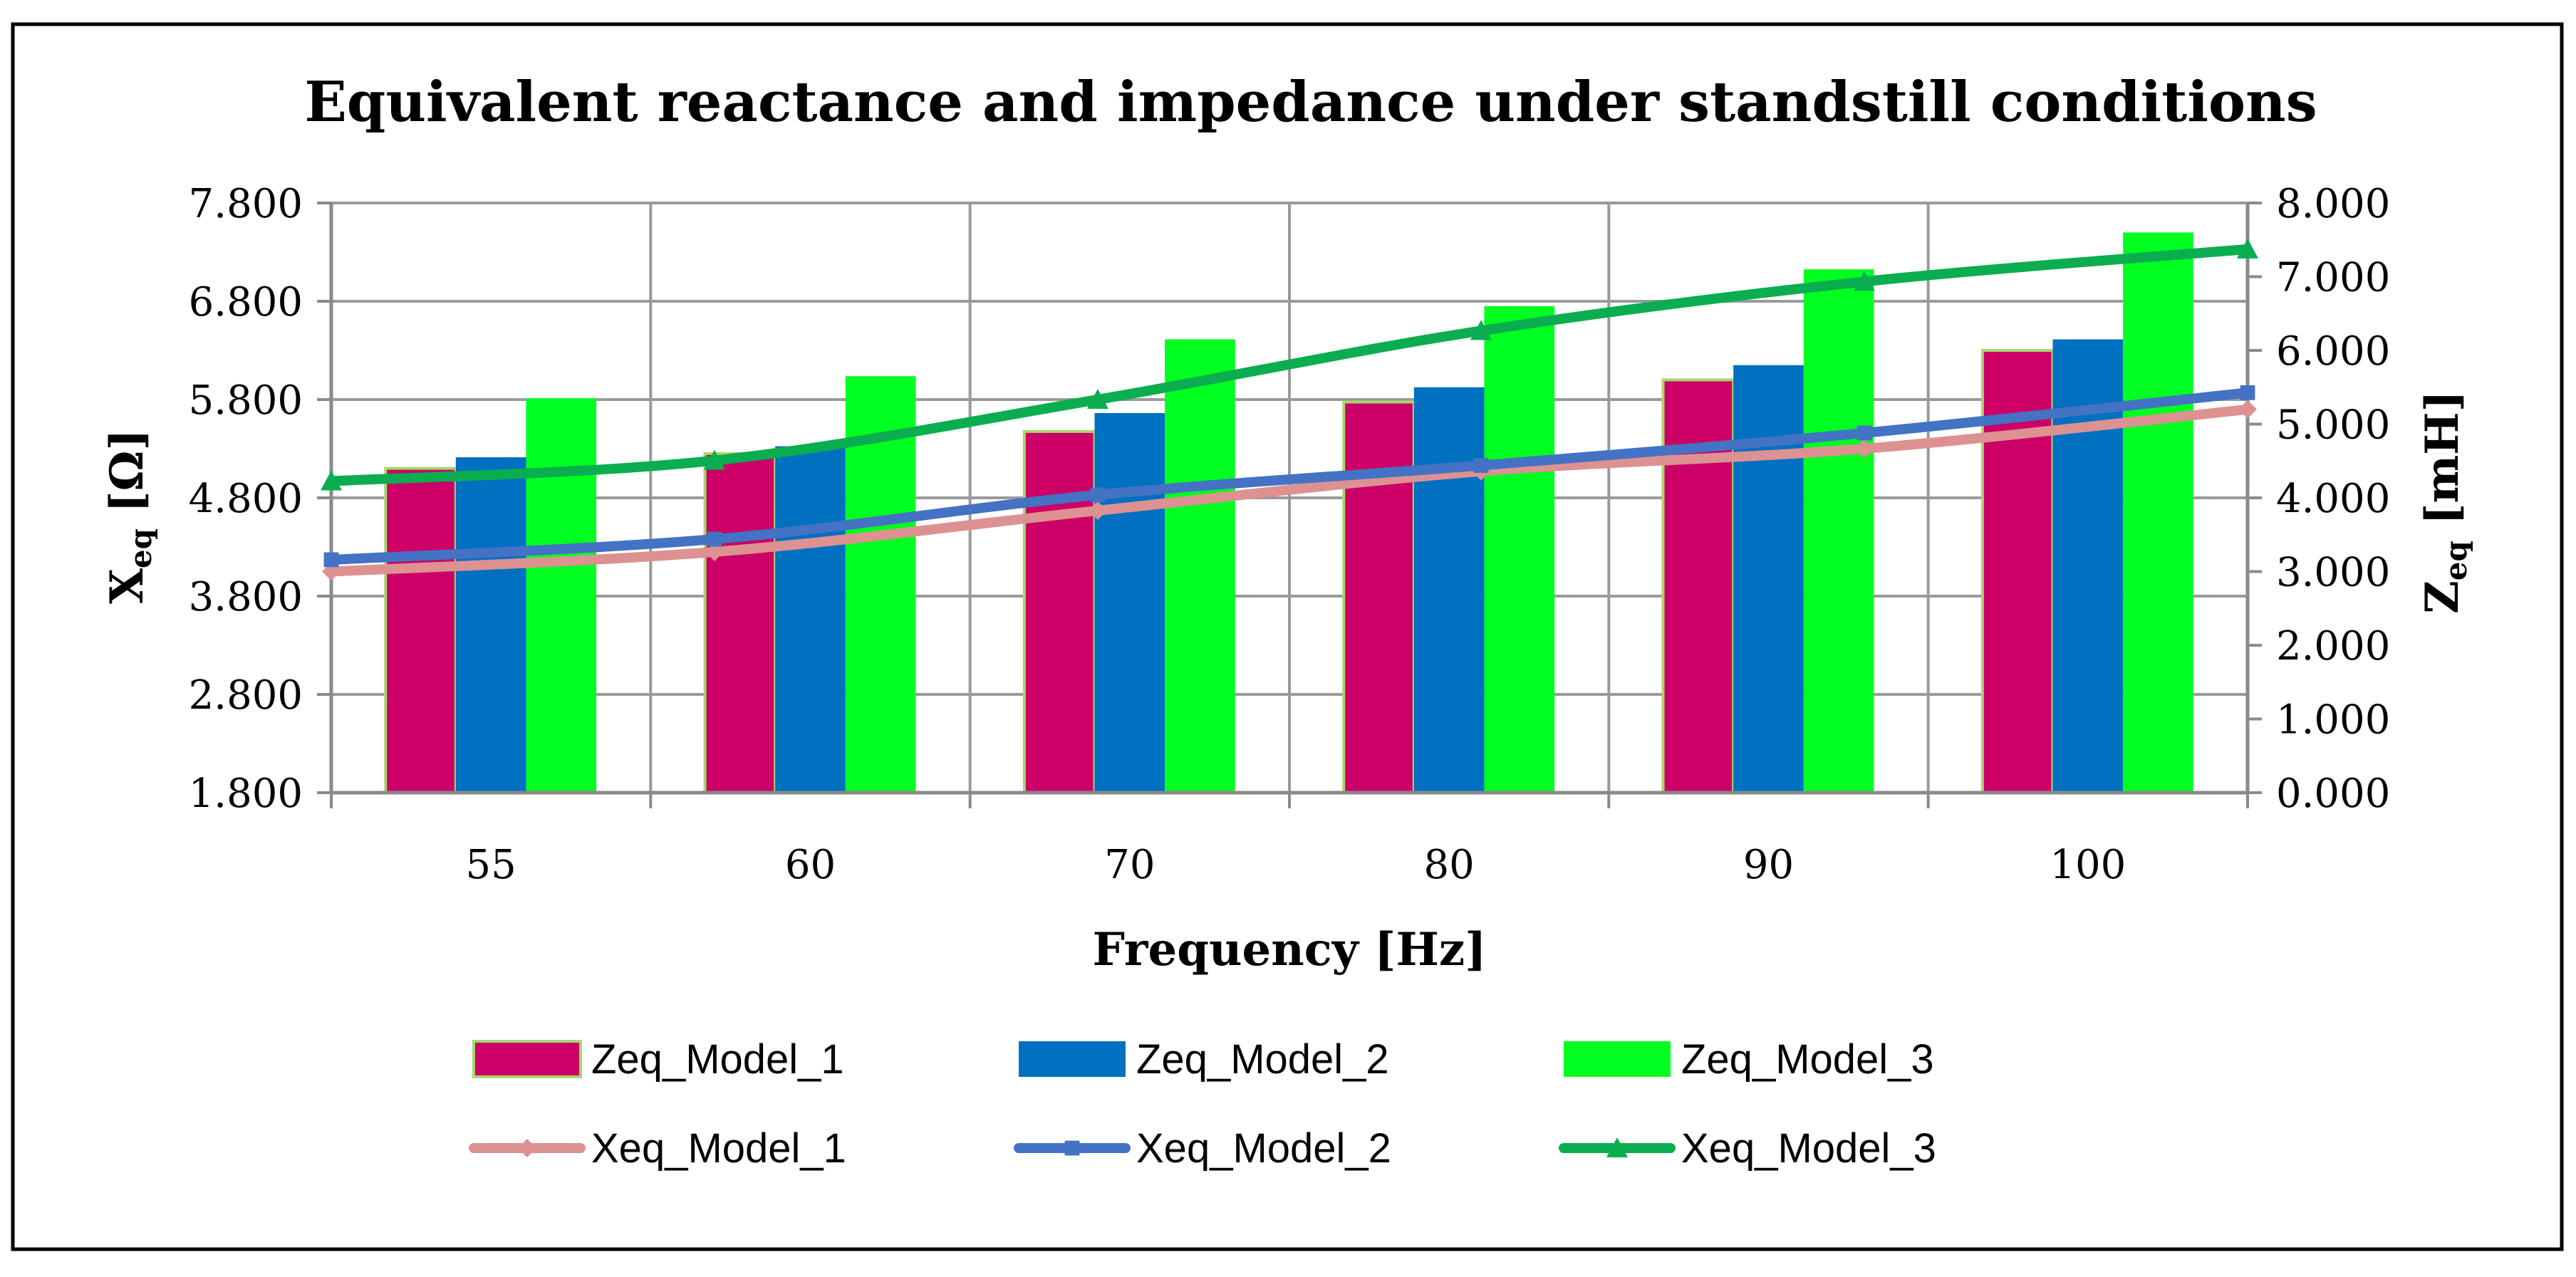 The height and width of the screenshot is (1277, 2576). I want to click on legend-label: Xeq_Model_3, so click(1808, 1148).